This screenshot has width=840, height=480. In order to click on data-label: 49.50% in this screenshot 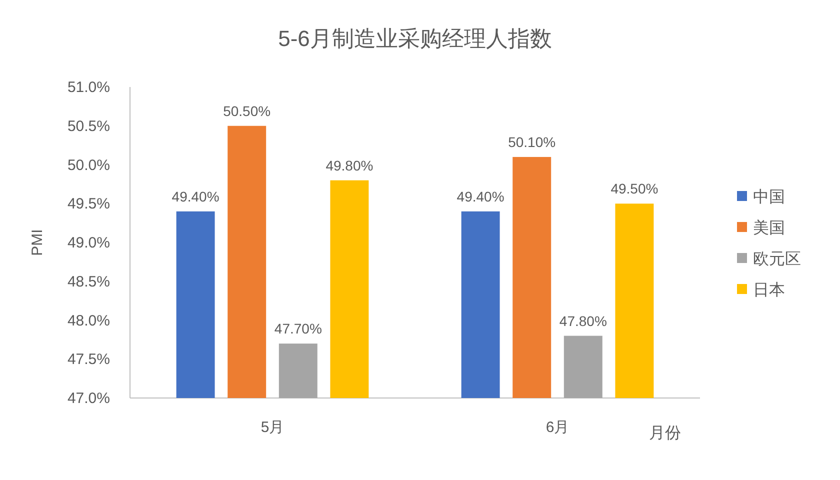, I will do `click(634, 188)`.